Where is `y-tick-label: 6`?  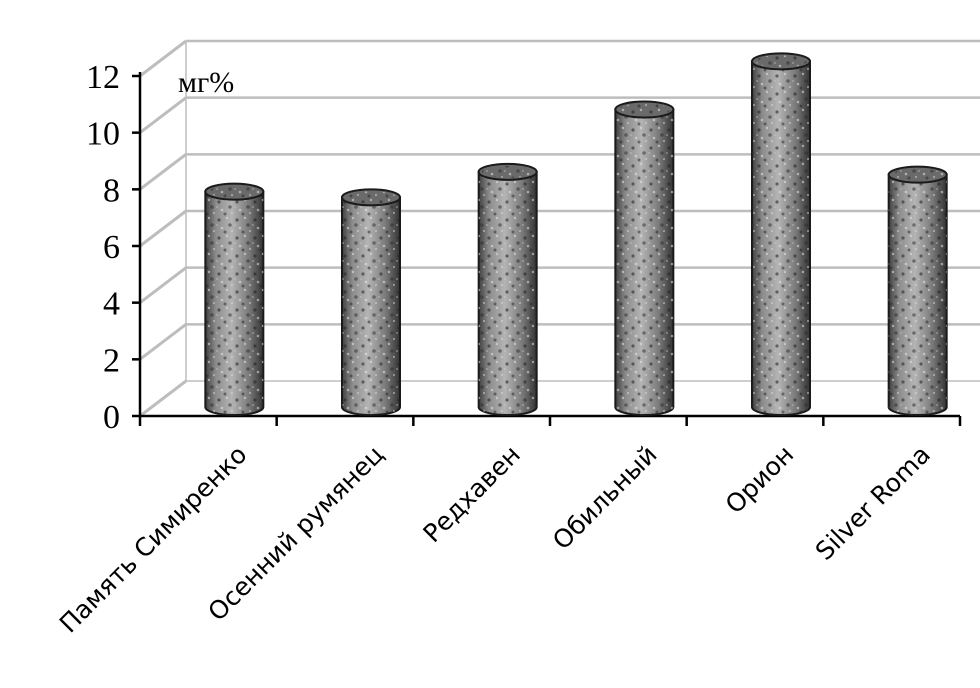 y-tick-label: 6 is located at coordinates (111, 247).